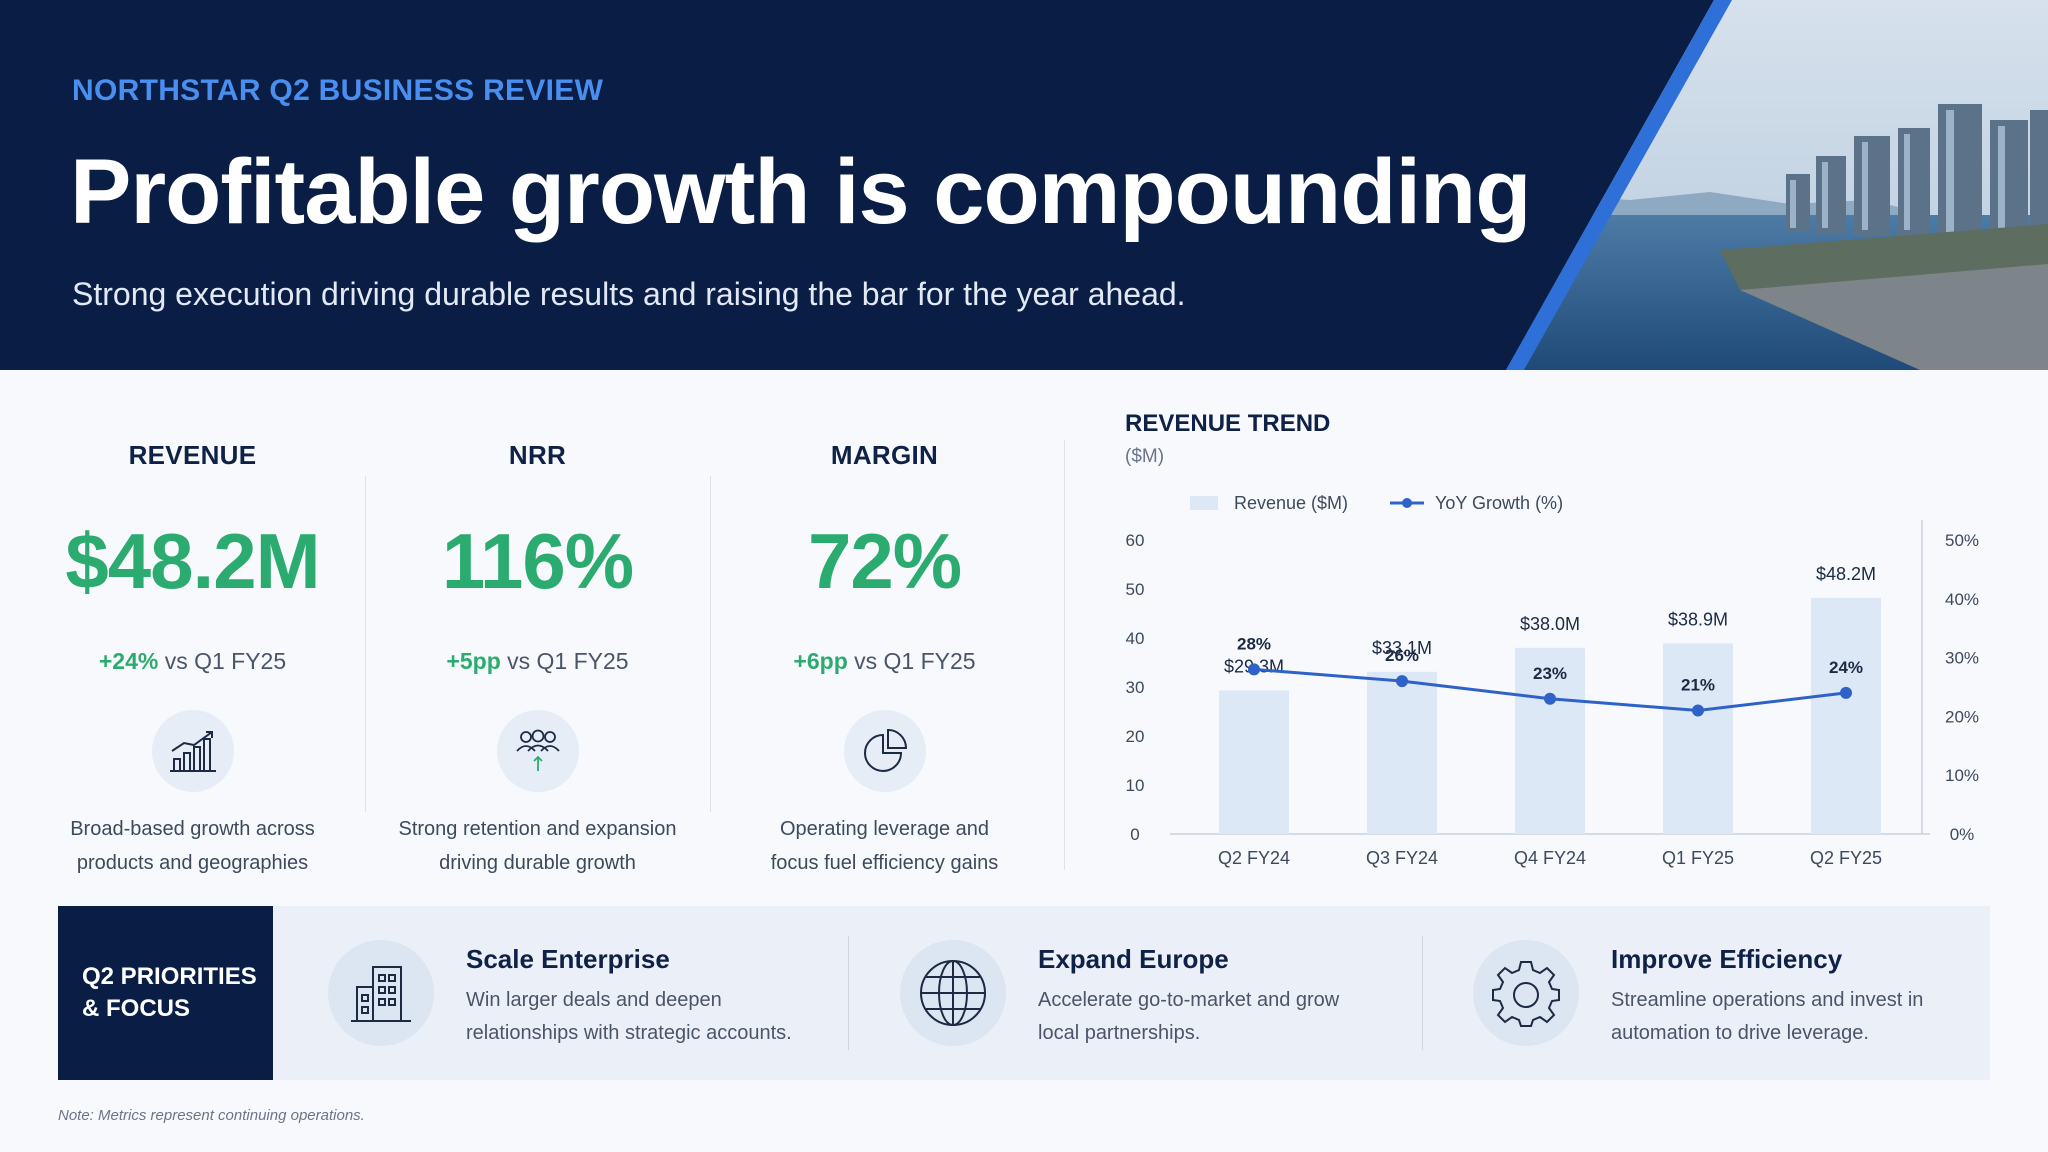 The width and height of the screenshot is (2048, 1152). What do you see at coordinates (884, 863) in the screenshot?
I see `kpi-desc-line: focus fuel efficiency gains` at bounding box center [884, 863].